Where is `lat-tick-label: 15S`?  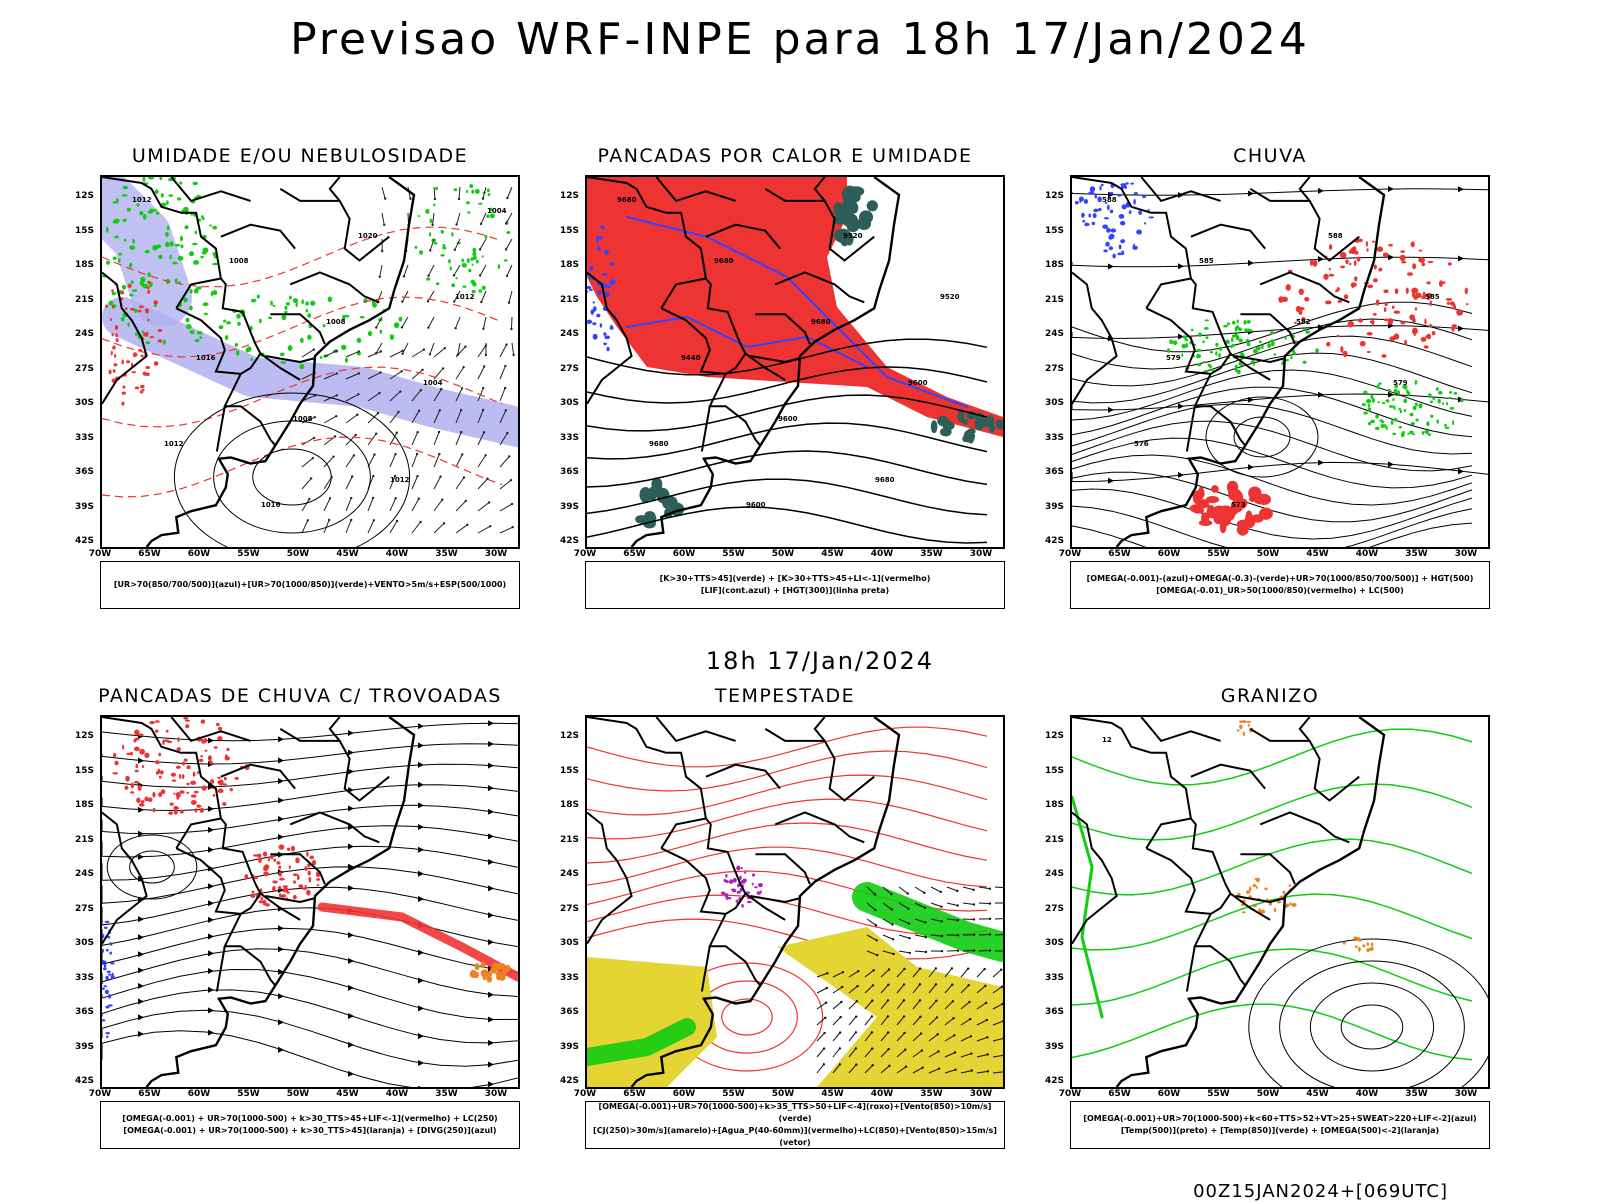
lat-tick-label: 15S is located at coordinates (77, 771).